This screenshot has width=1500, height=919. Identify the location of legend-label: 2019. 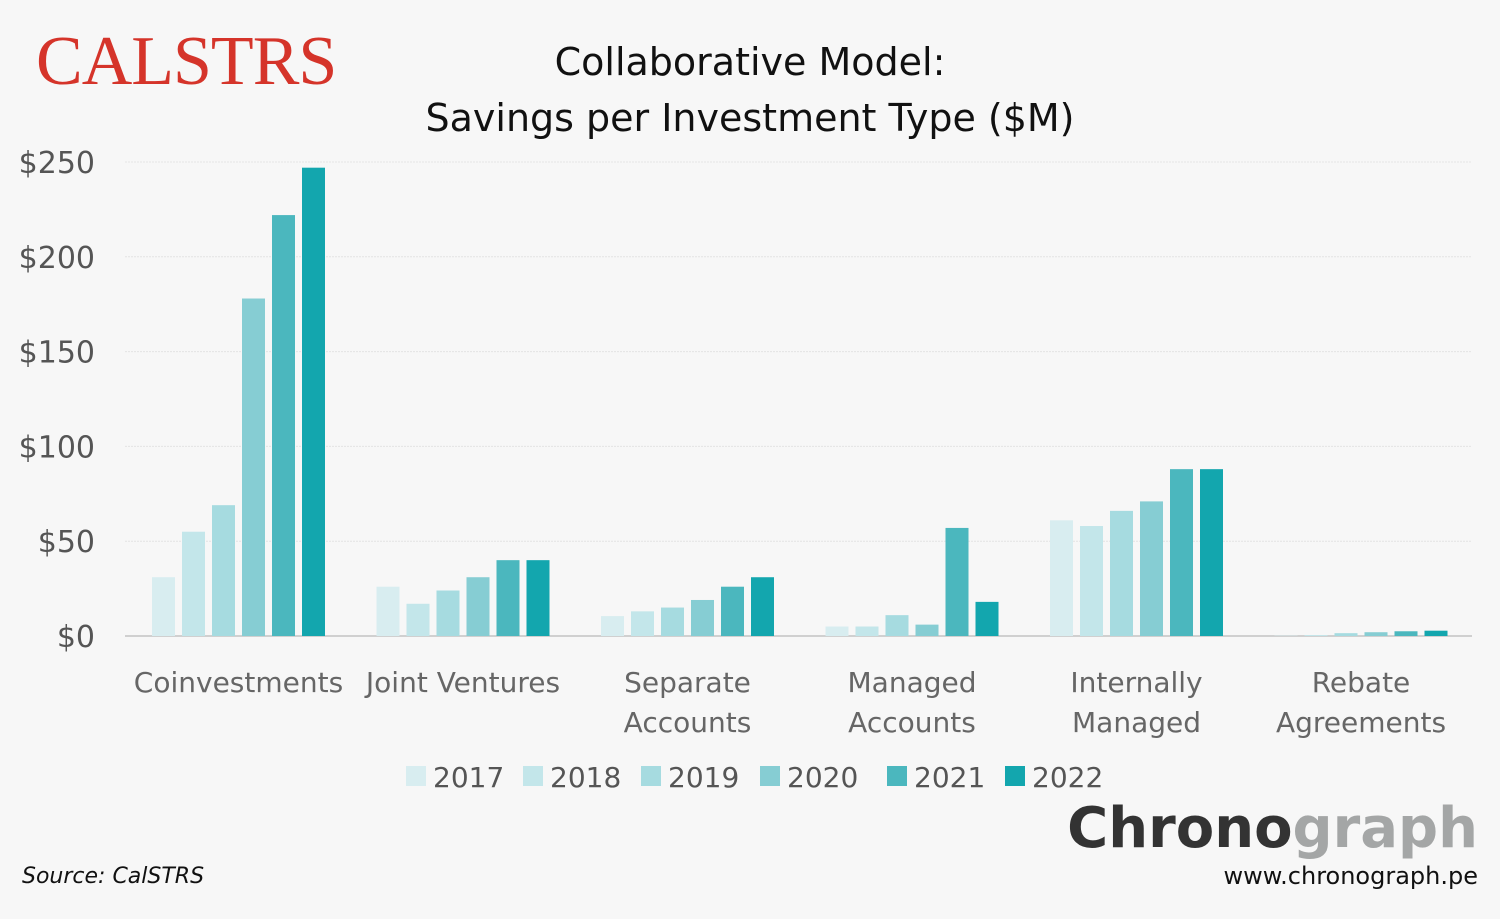
(703, 777).